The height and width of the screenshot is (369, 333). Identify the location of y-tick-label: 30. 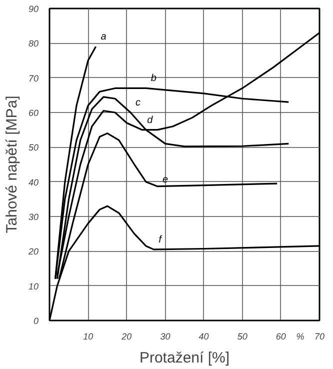
(33, 217).